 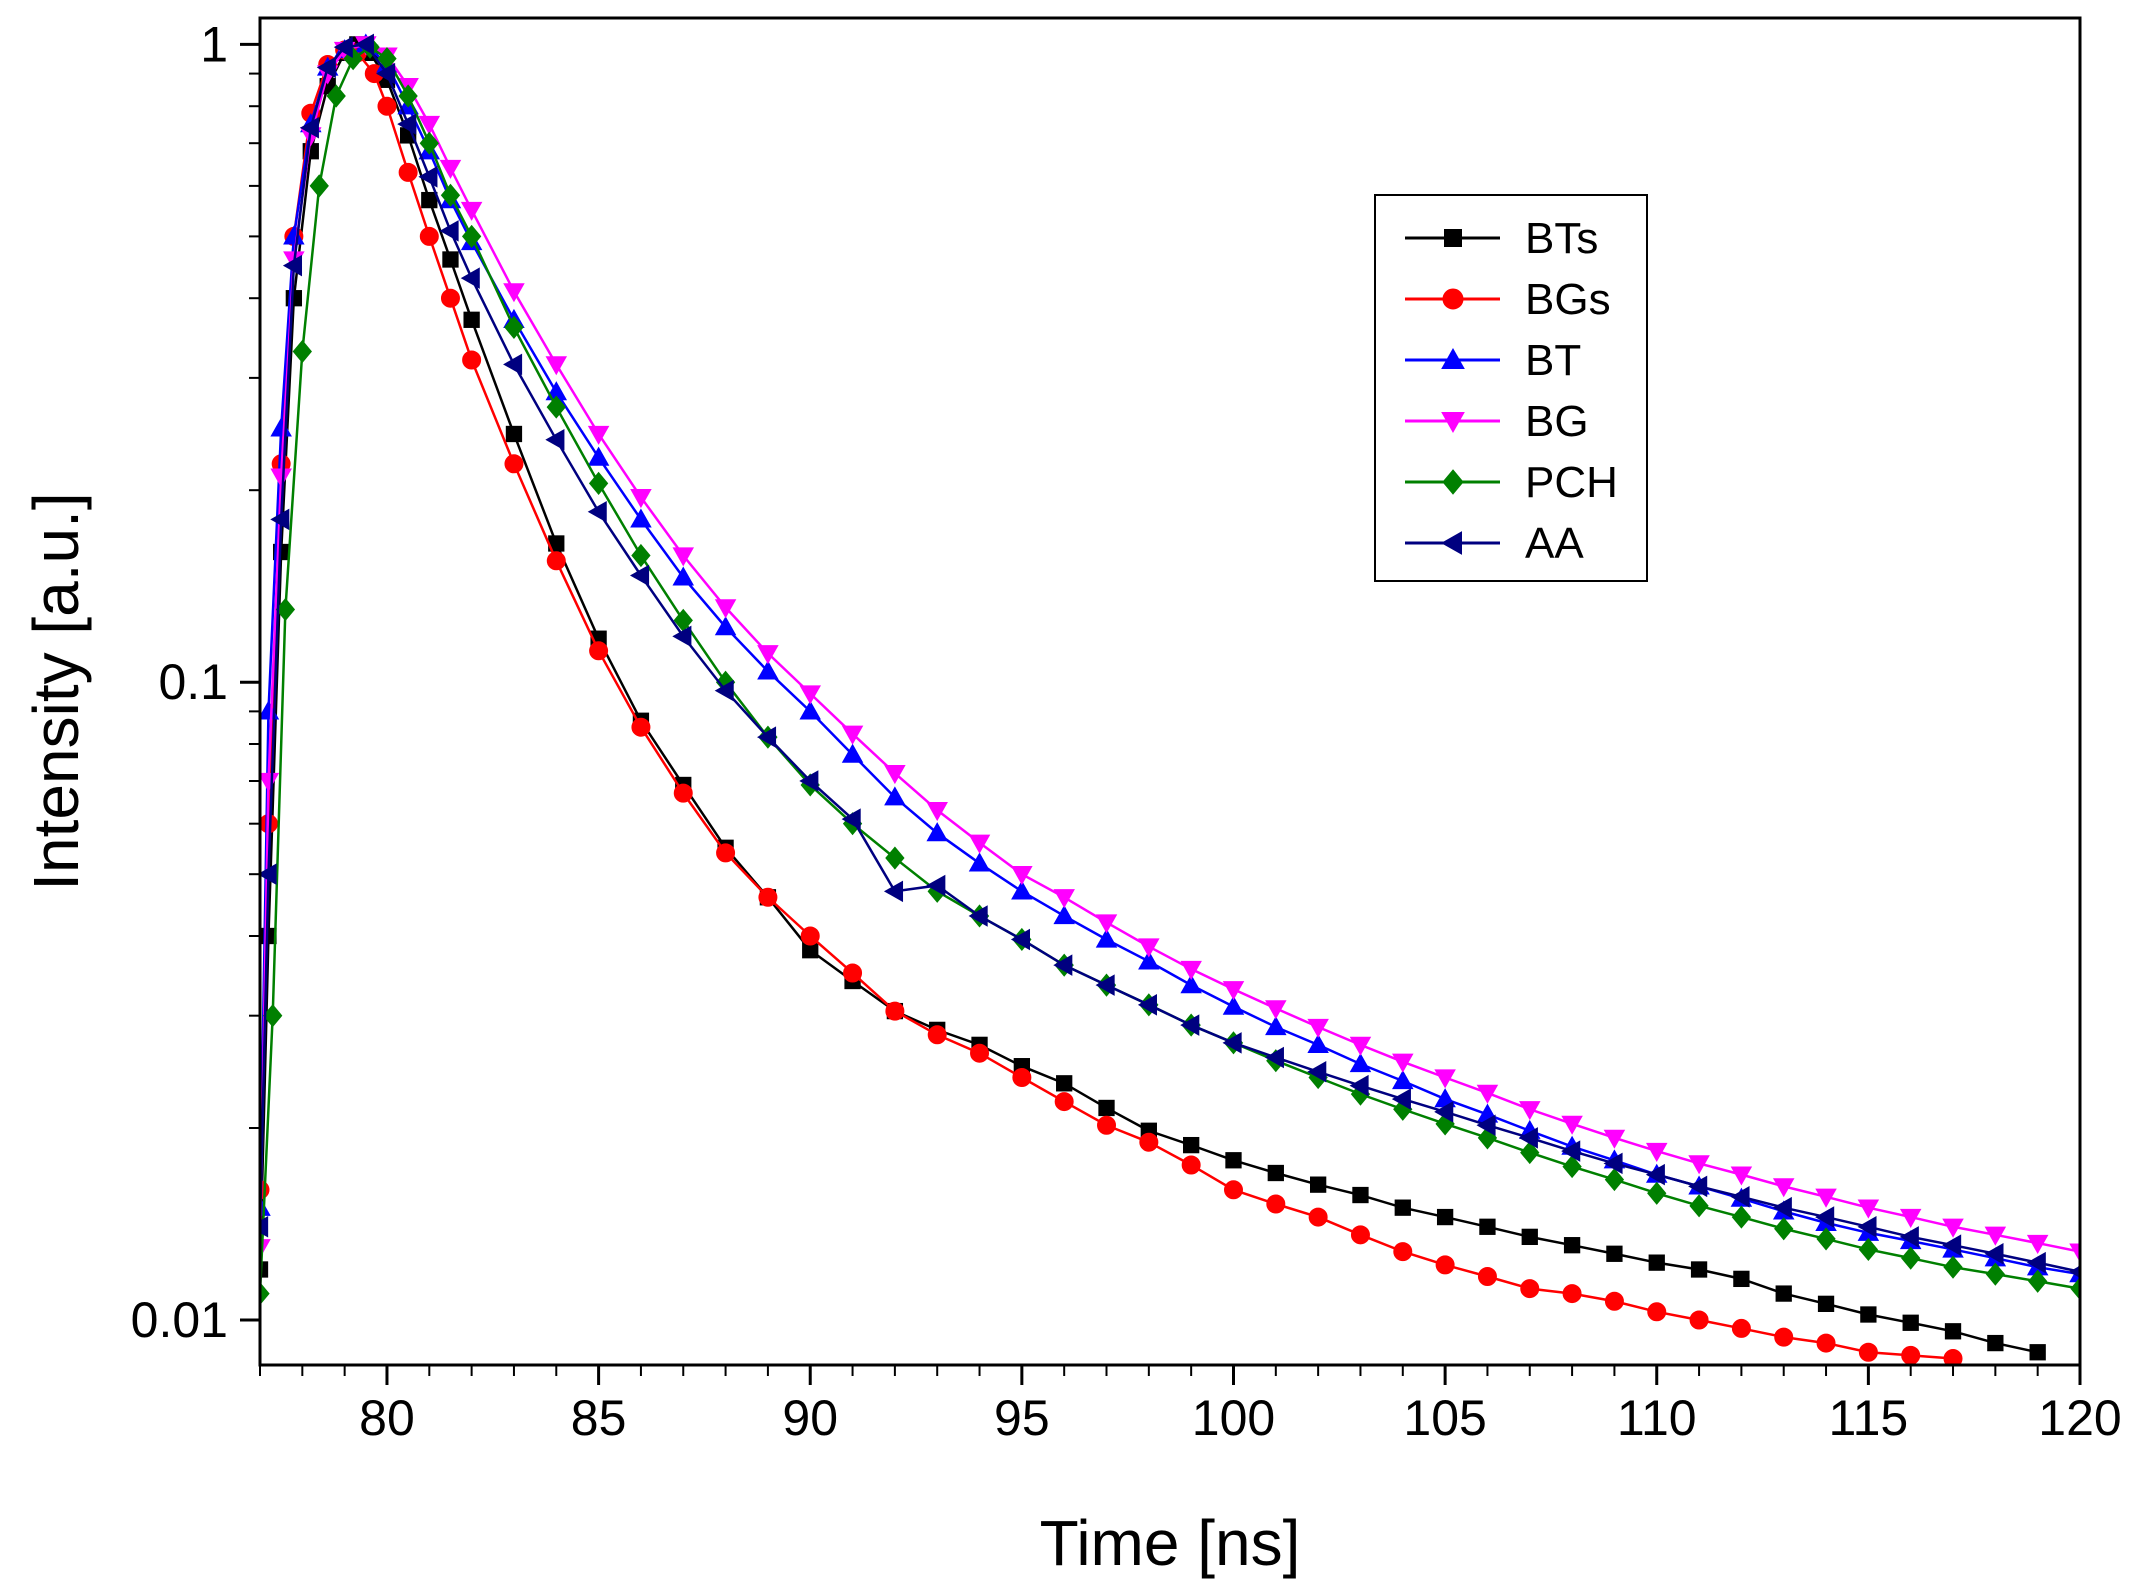 What do you see at coordinates (1493, 360) in the screenshot?
I see `legend-item-bt: BT` at bounding box center [1493, 360].